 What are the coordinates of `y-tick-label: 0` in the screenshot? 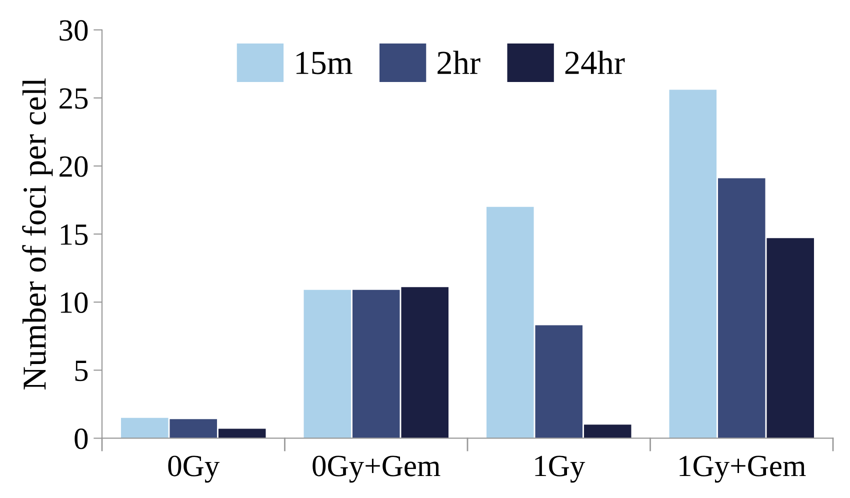 It's located at (81, 439).